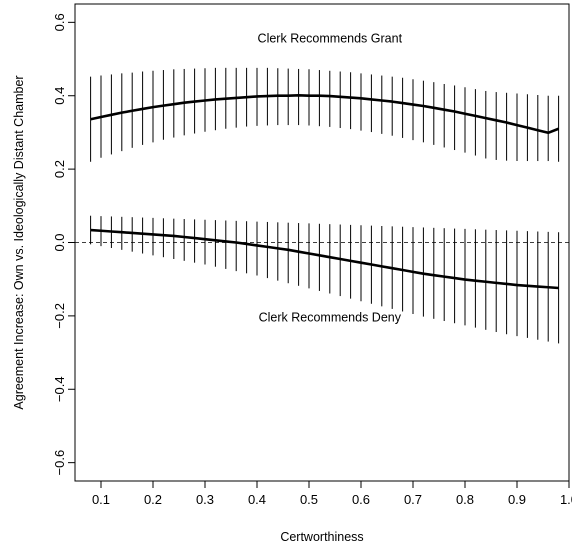 This screenshot has height=553, width=572. I want to click on x-tick-label: 0.1, so click(101, 499).